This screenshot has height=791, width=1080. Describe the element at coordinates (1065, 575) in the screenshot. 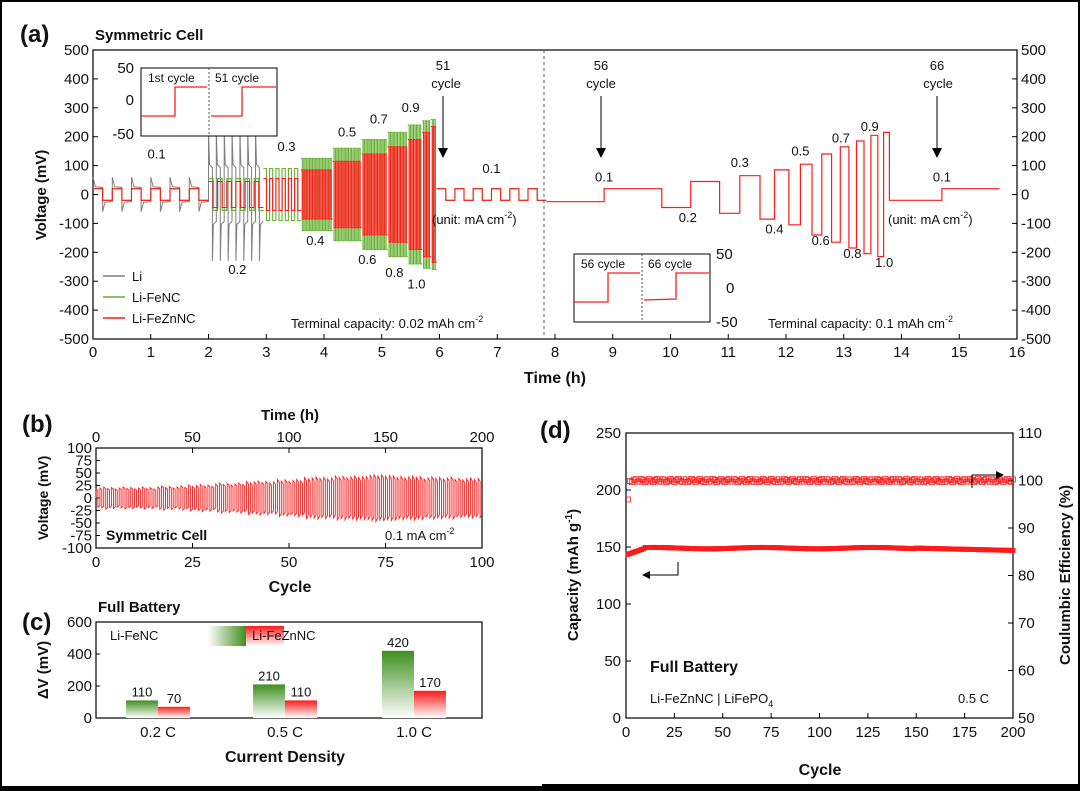

I see `panel-d-y2label: Coulumbic Efficiency (%)` at that location.